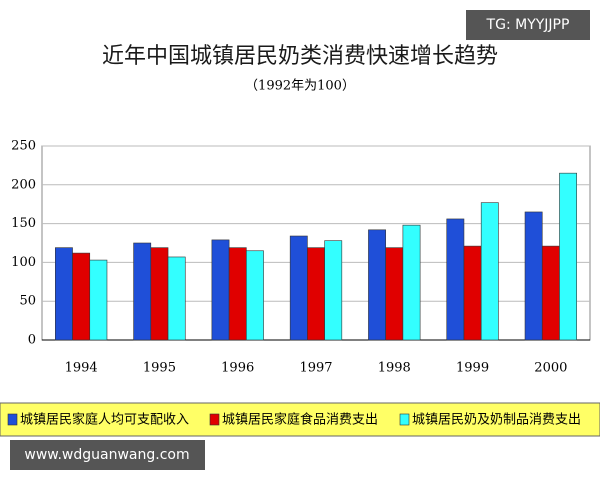 This screenshot has width=600, height=480. What do you see at coordinates (315, 368) in the screenshot?
I see `x-tick-label: 1997` at bounding box center [315, 368].